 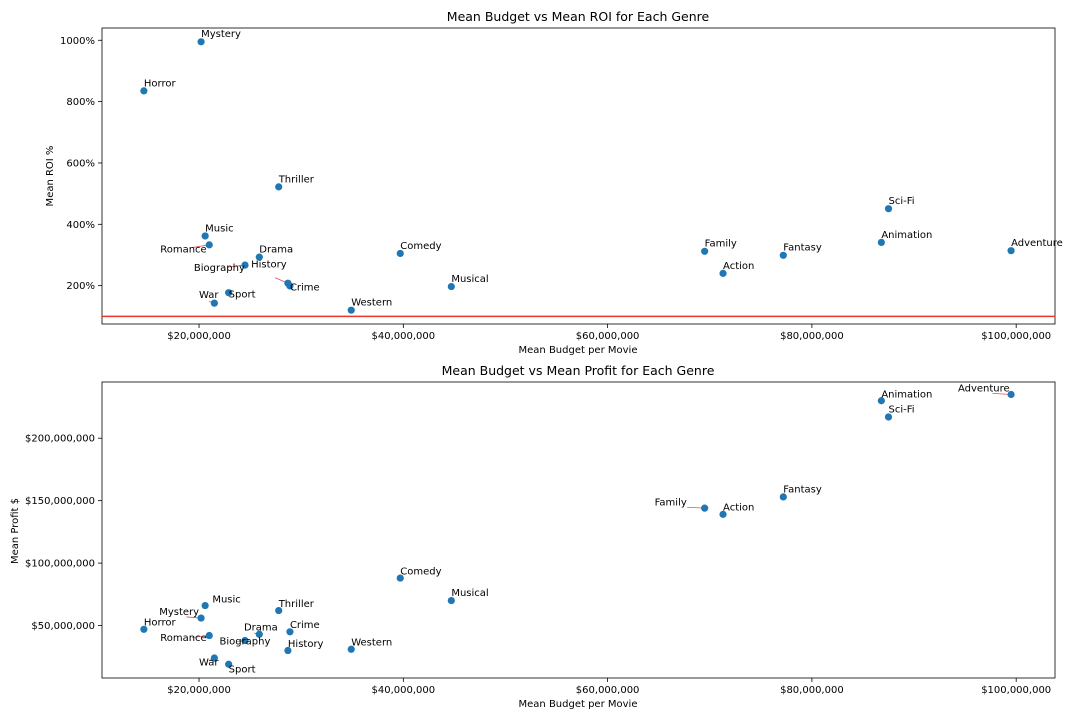 What do you see at coordinates (80, 163) in the screenshot?
I see `y-tick-label: 600%` at bounding box center [80, 163].